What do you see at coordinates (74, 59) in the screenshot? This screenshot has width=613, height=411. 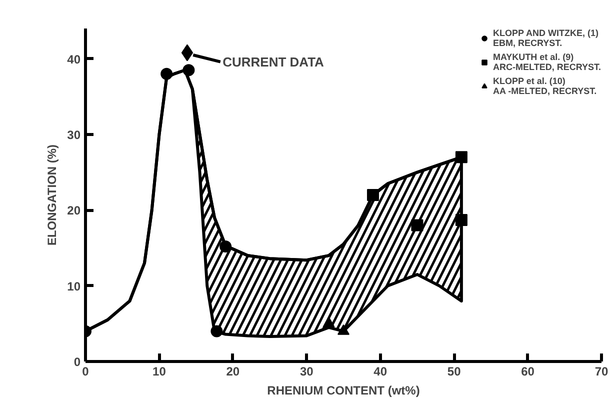 I see `y-tick-label: 40` at bounding box center [74, 59].